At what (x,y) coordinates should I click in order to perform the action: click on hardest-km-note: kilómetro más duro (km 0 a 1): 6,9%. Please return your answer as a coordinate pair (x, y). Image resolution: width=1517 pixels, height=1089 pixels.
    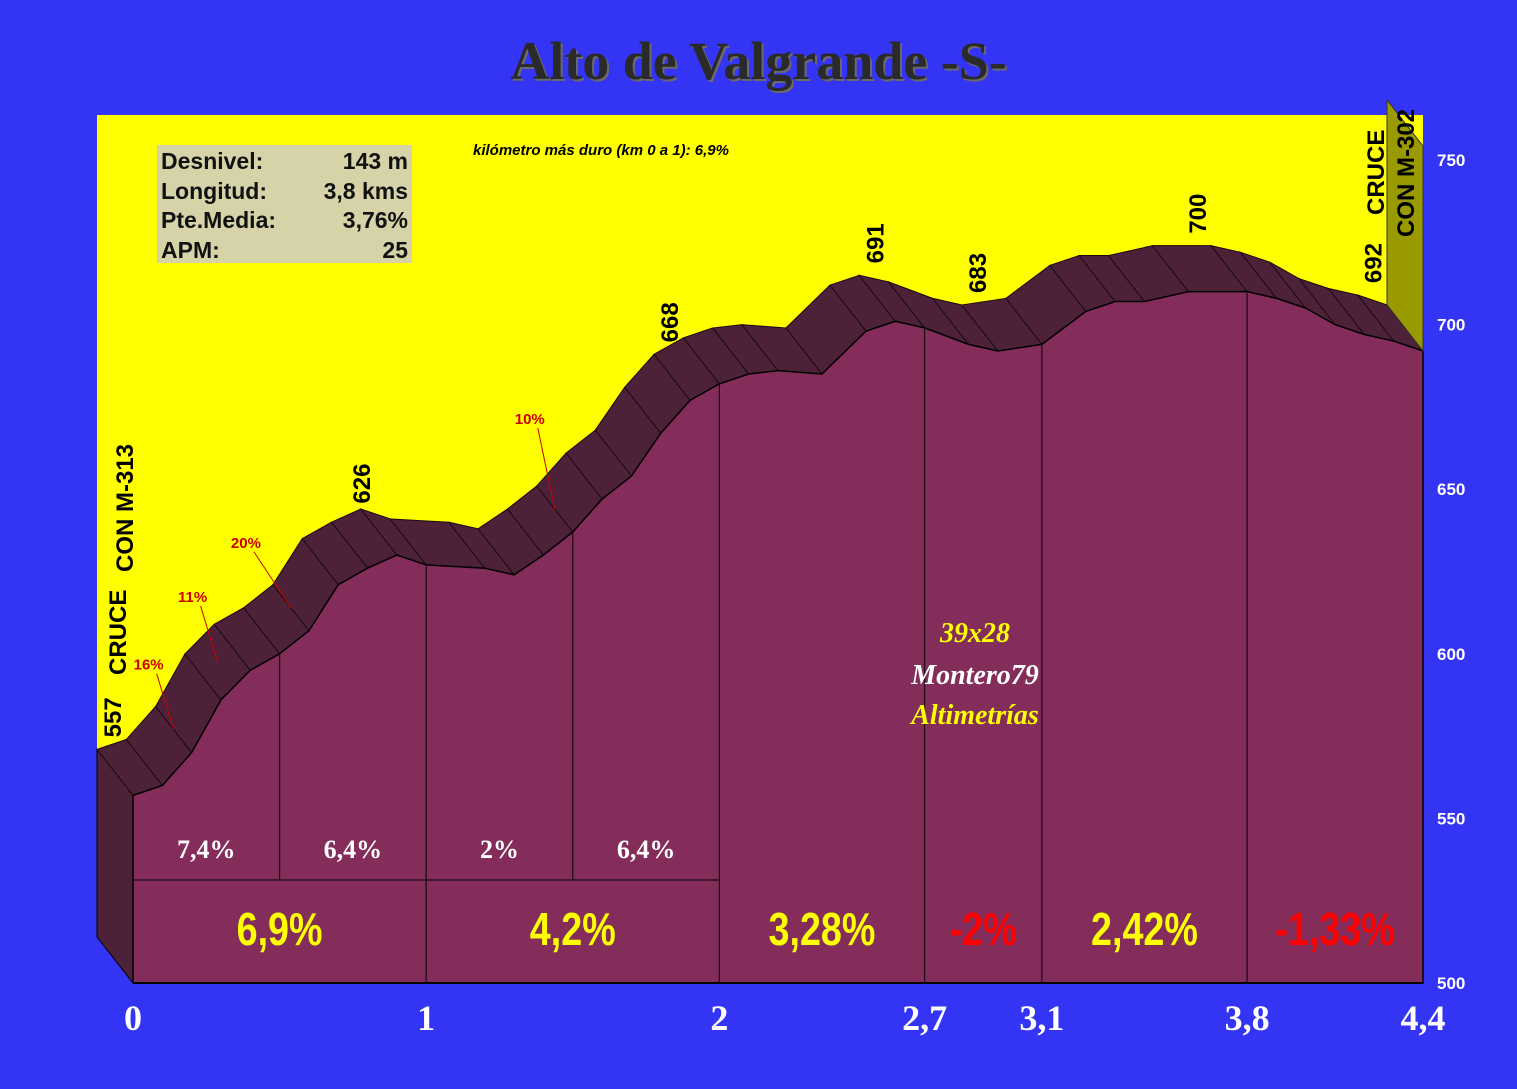
    Looking at the image, I should click on (601, 150).